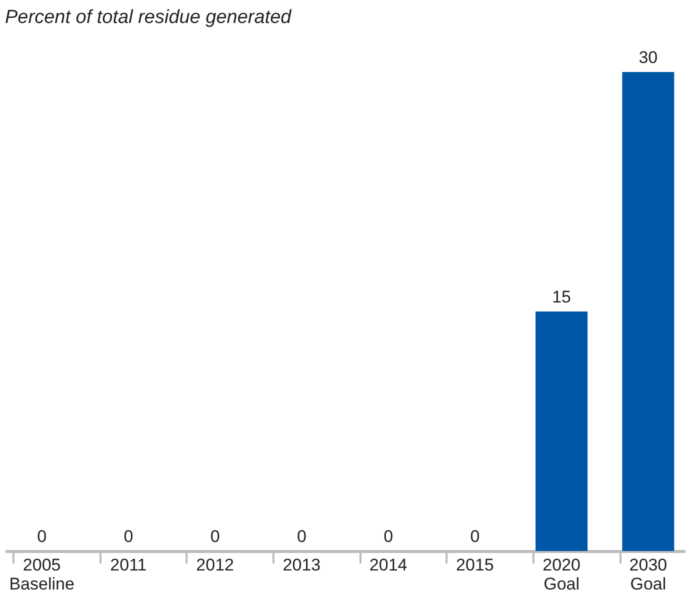 The image size is (700, 614). Describe the element at coordinates (648, 57) in the screenshot. I see `data-label: 30` at that location.